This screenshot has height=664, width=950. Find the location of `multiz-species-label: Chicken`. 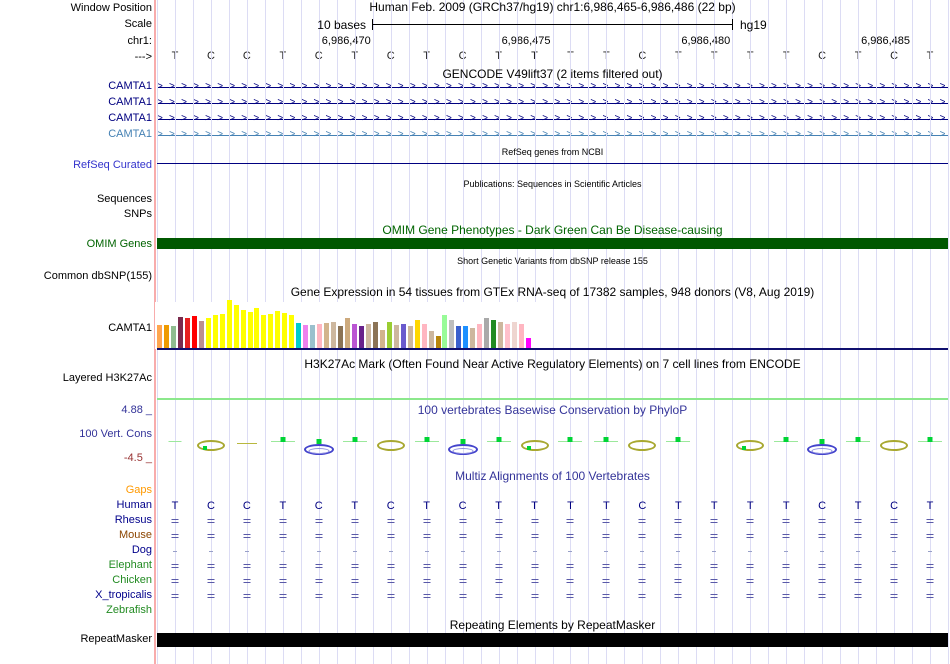

multiz-species-label: Chicken is located at coordinates (132, 580).